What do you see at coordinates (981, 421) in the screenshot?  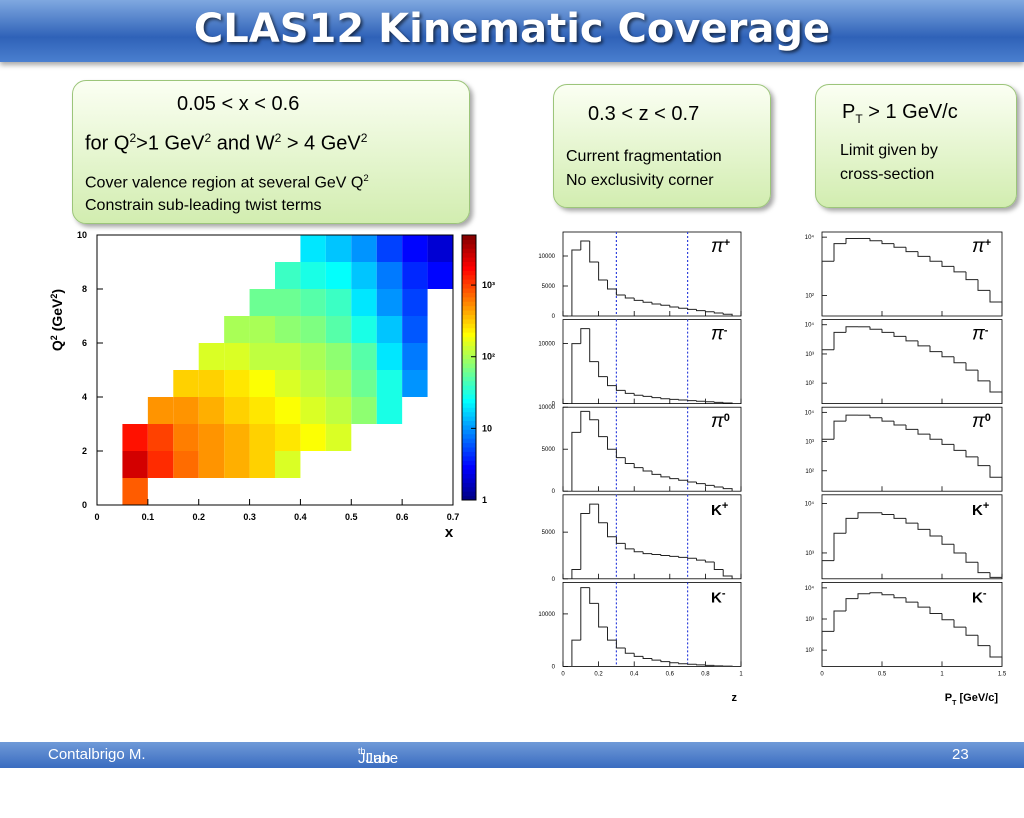 I see `panel-label: π0` at bounding box center [981, 421].